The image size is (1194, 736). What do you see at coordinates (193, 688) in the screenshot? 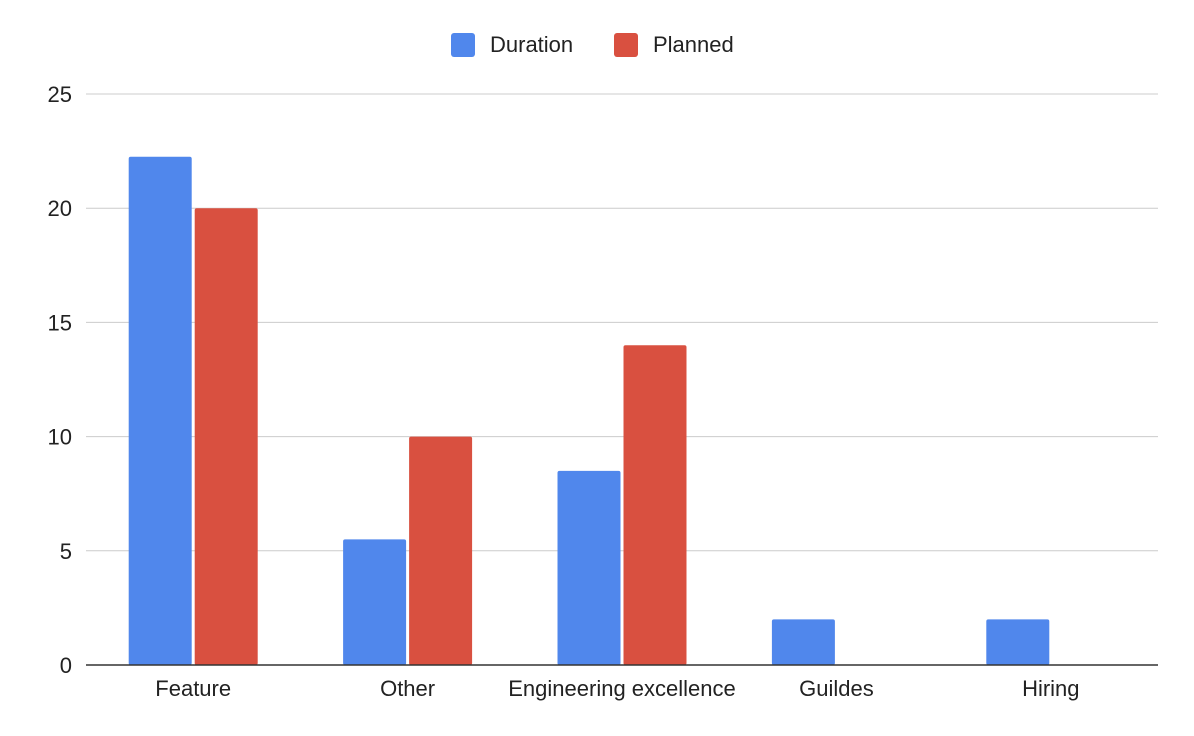
I see `x-category-label: Feature` at bounding box center [193, 688].